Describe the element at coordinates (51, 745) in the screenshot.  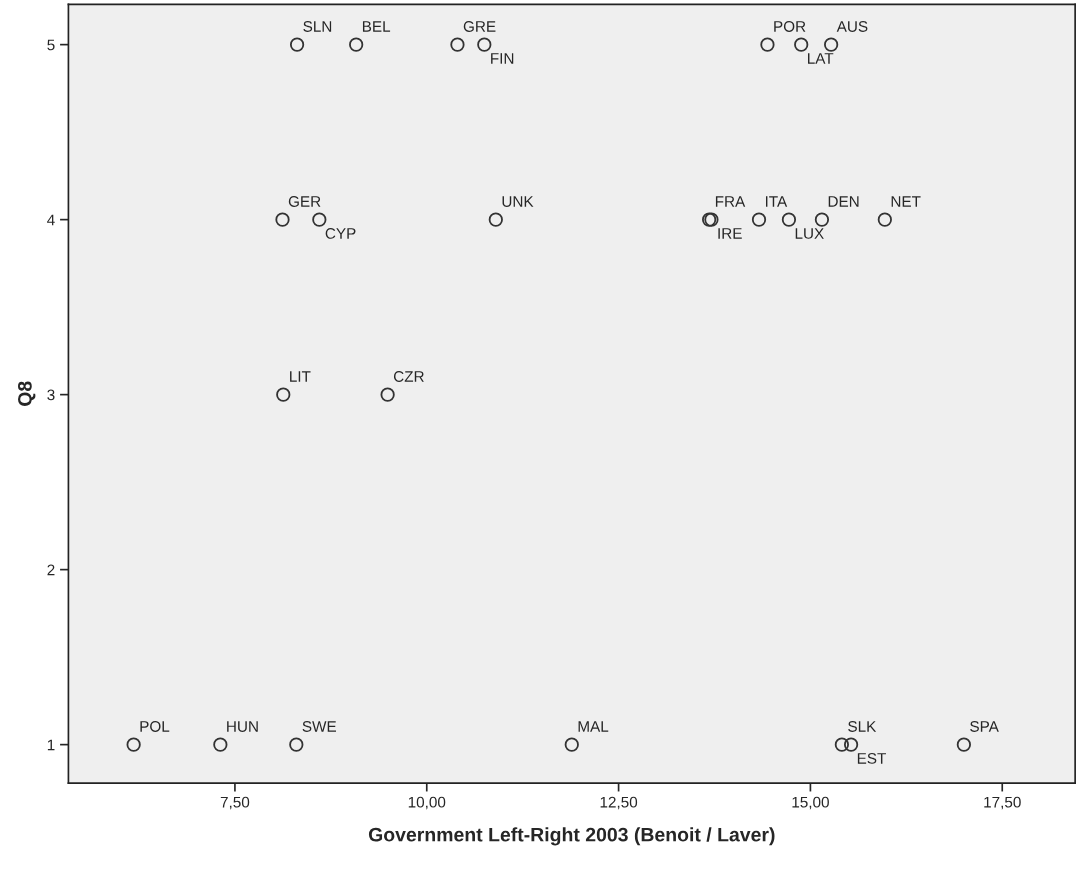
I see `y-tick-label: 1` at that location.